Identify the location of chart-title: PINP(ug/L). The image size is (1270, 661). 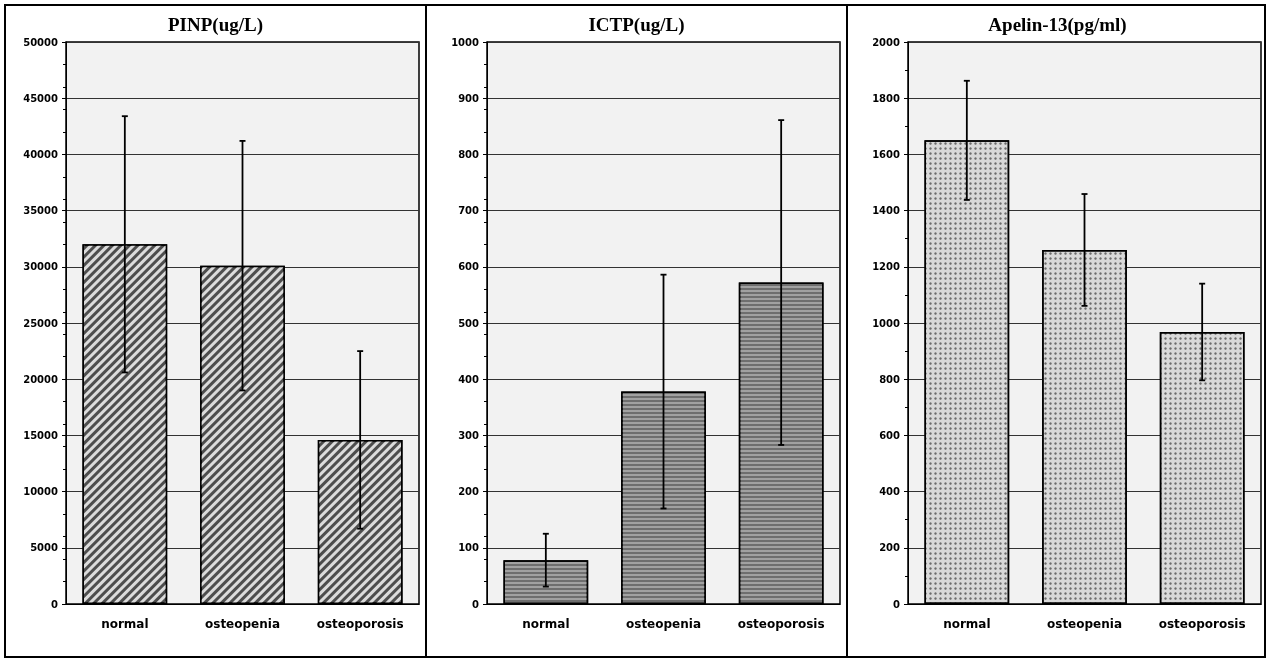
(215, 25).